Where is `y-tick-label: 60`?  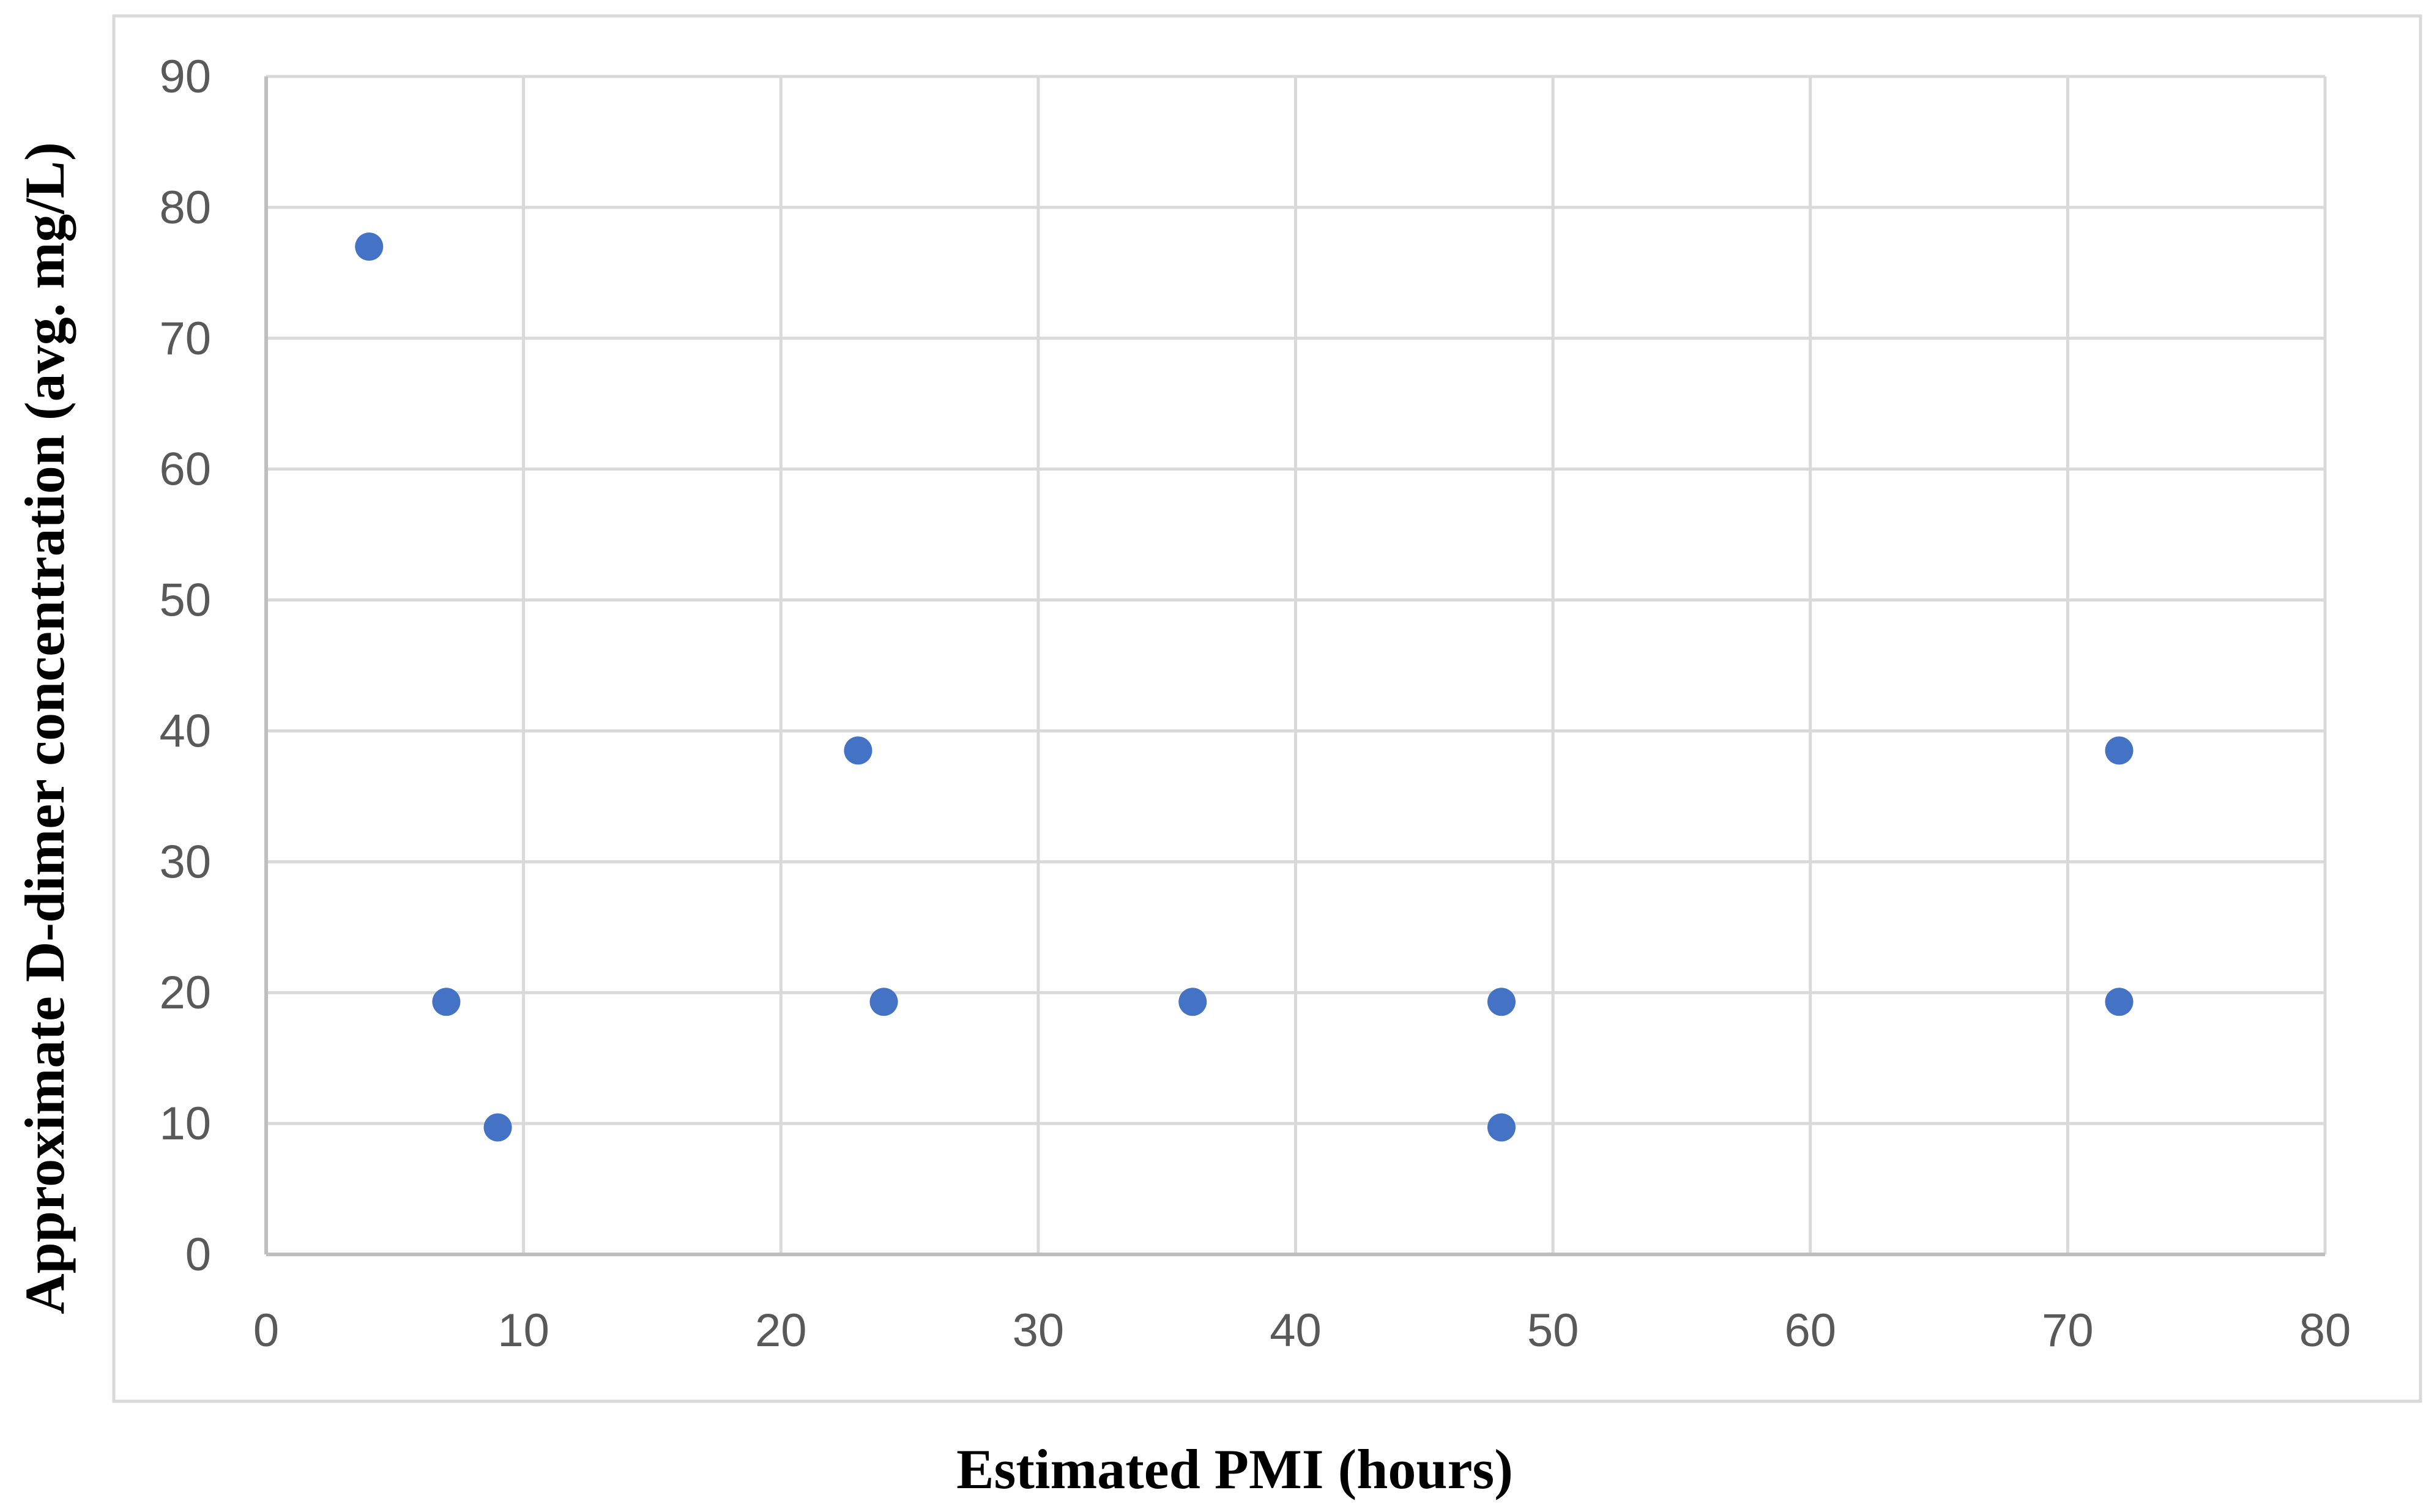 y-tick-label: 60 is located at coordinates (185, 470).